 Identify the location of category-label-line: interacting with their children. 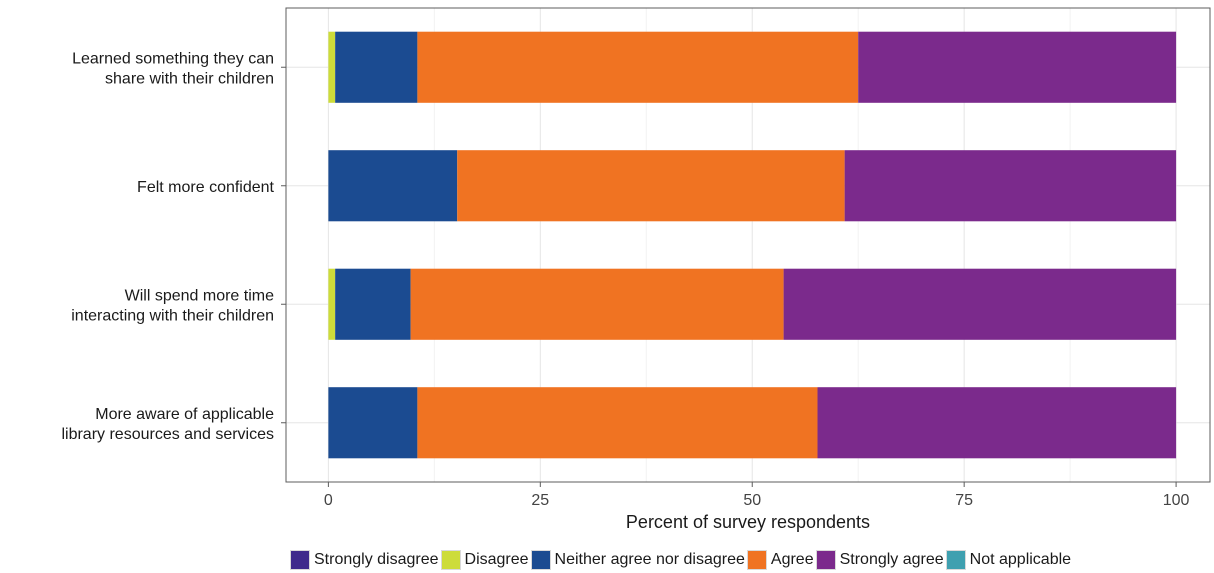
(172, 315).